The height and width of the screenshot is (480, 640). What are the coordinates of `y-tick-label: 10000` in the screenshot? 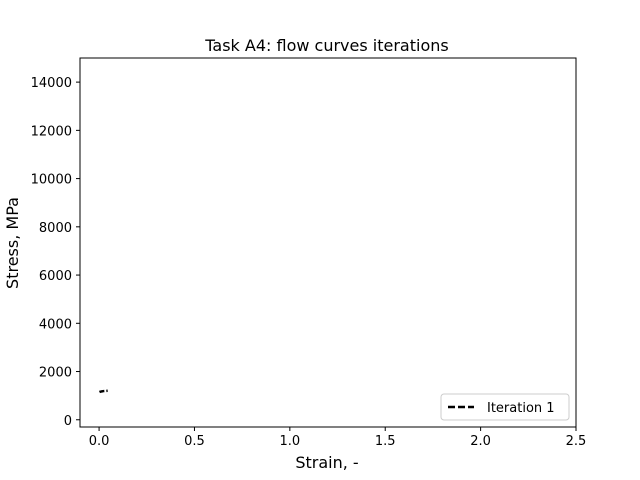 It's located at (51, 180).